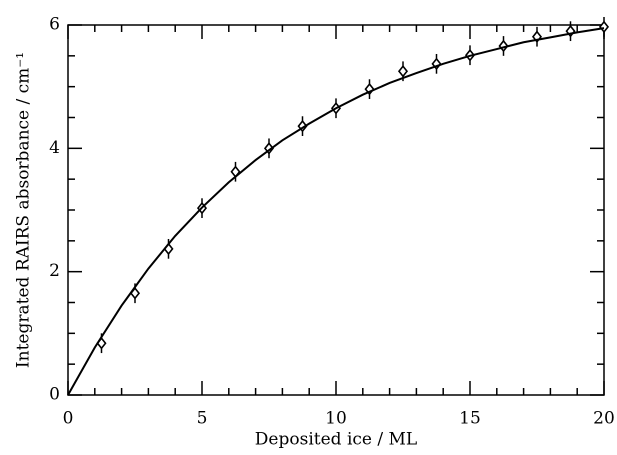  I want to click on y-tick-label: 6, so click(54, 25).